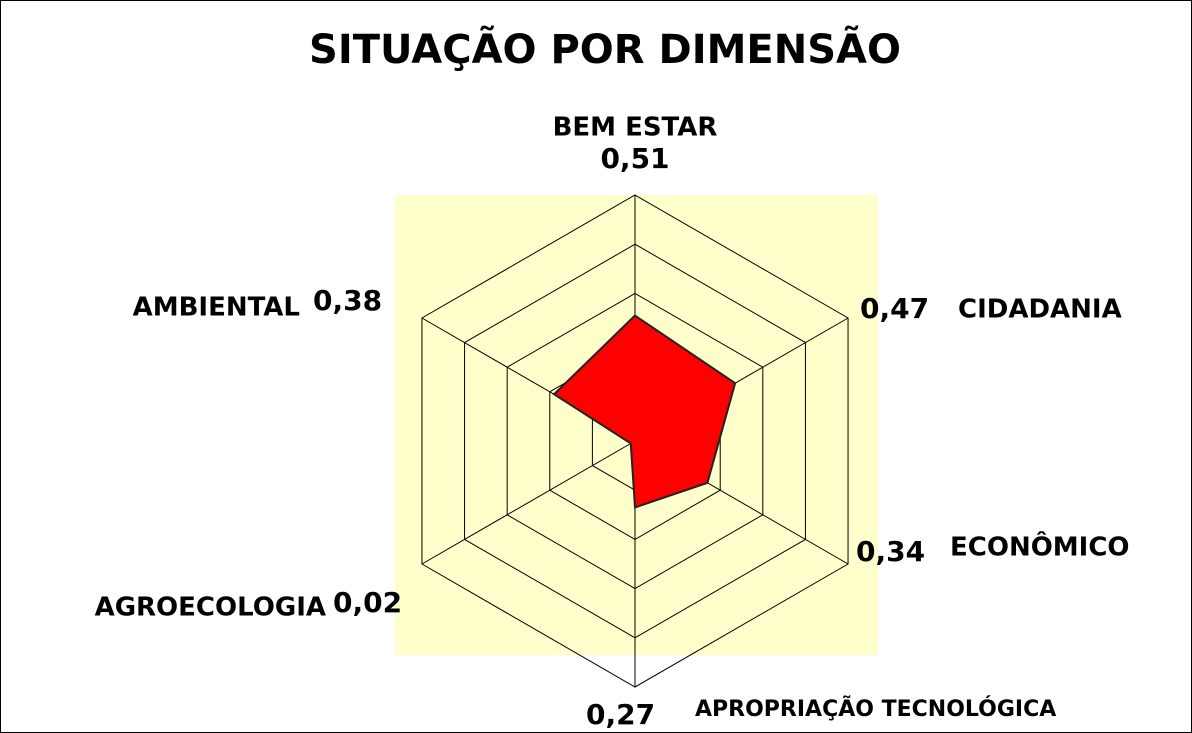 Image resolution: width=1192 pixels, height=733 pixels. Describe the element at coordinates (347, 300) in the screenshot. I see `value-label: 0,38` at that location.